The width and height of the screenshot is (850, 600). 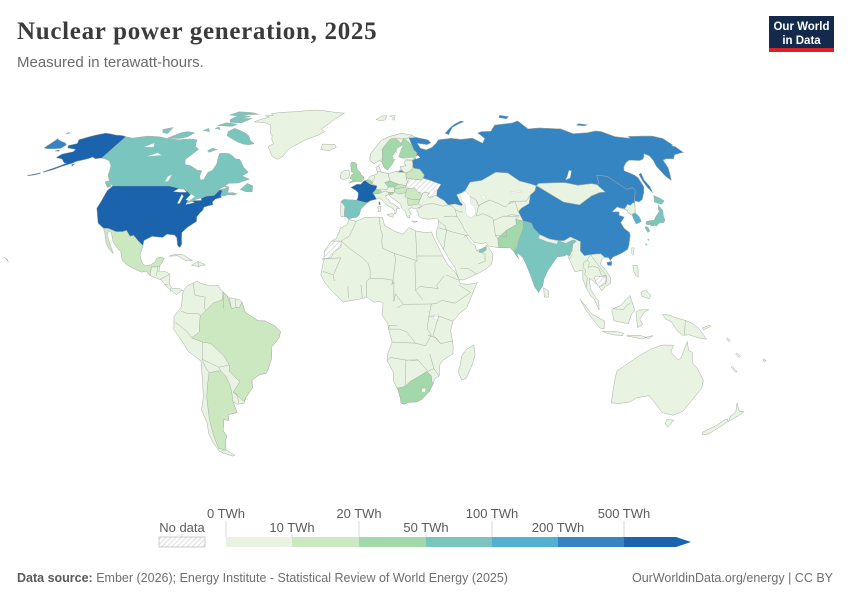 I want to click on svg-text: 500 TWh, so click(x=624, y=513).